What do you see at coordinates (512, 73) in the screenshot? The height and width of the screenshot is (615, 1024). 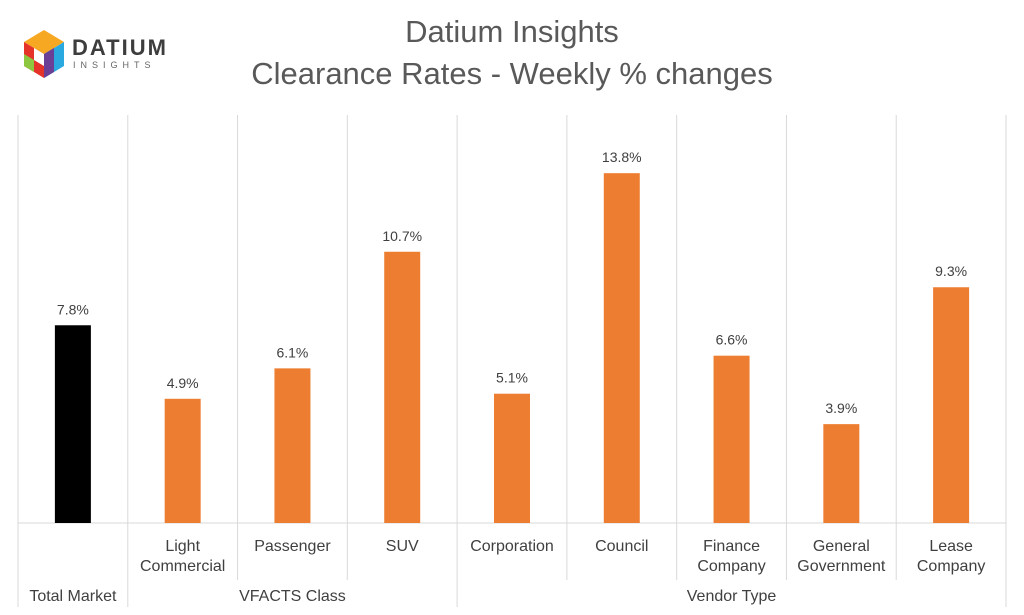 I see `chart-subtitle: Clearance Rates - Weekly % changes` at bounding box center [512, 73].